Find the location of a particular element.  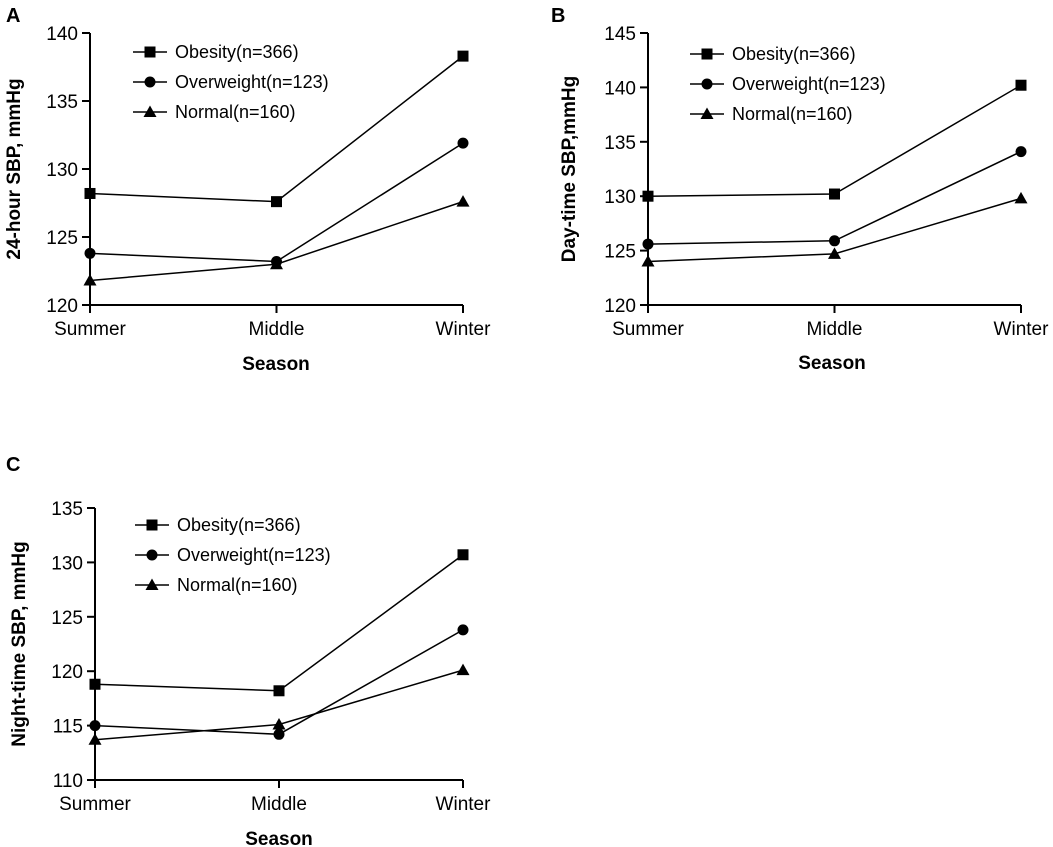

panel-letter: A is located at coordinates (13, 16).